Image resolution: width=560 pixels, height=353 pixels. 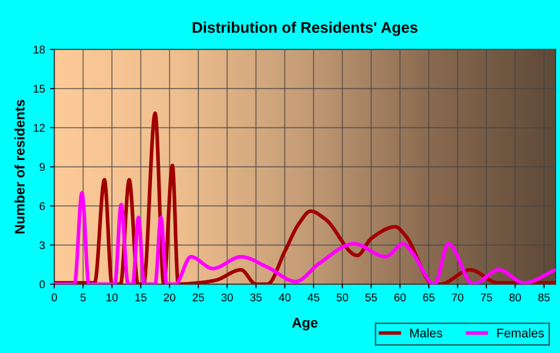 I want to click on x-tick-label: 35, so click(x=256, y=297).